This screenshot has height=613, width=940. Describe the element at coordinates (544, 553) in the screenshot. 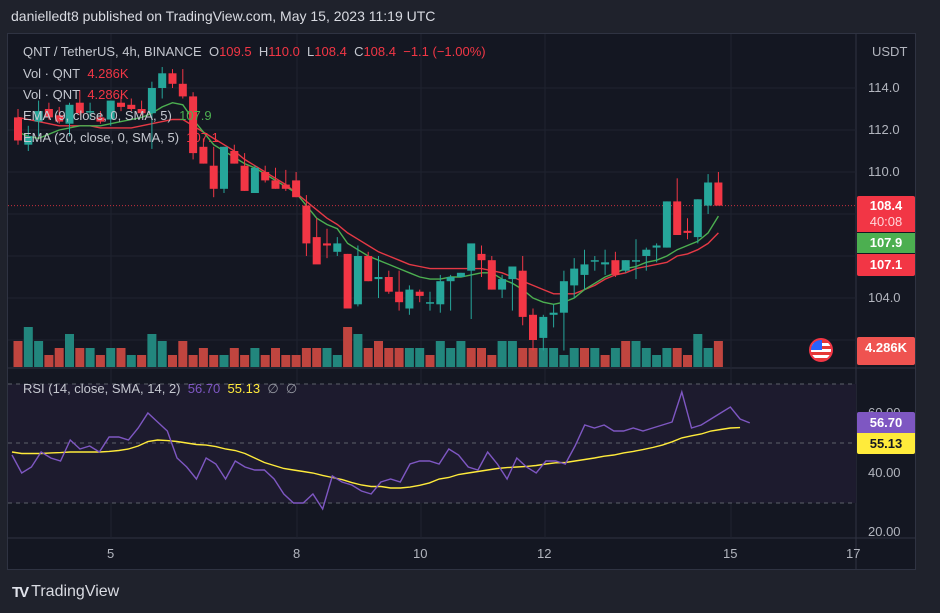

I see `time-axis-tick: 12` at that location.